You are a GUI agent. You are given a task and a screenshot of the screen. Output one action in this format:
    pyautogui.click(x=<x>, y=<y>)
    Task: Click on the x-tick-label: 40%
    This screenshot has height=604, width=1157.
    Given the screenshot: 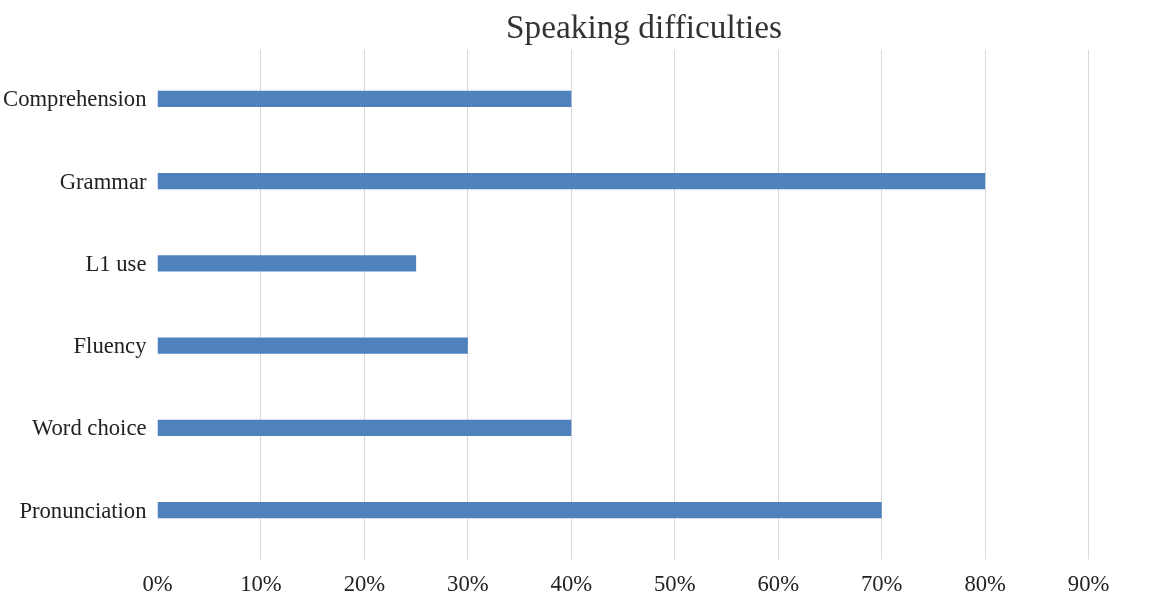 What is the action you would take?
    pyautogui.click(x=571, y=583)
    